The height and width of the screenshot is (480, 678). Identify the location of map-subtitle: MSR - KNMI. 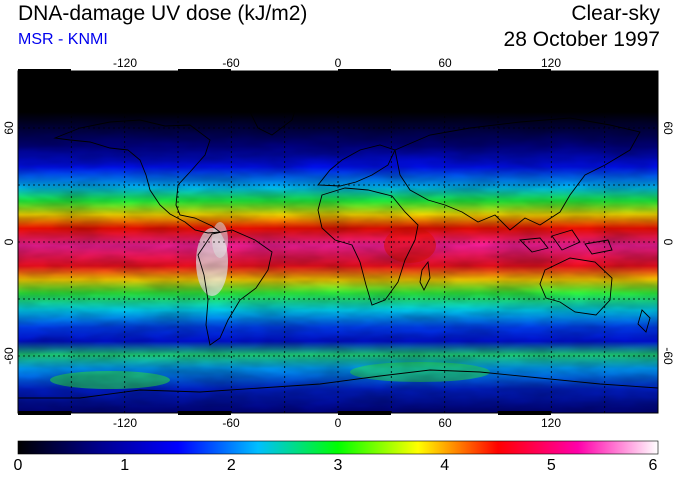
(63, 39).